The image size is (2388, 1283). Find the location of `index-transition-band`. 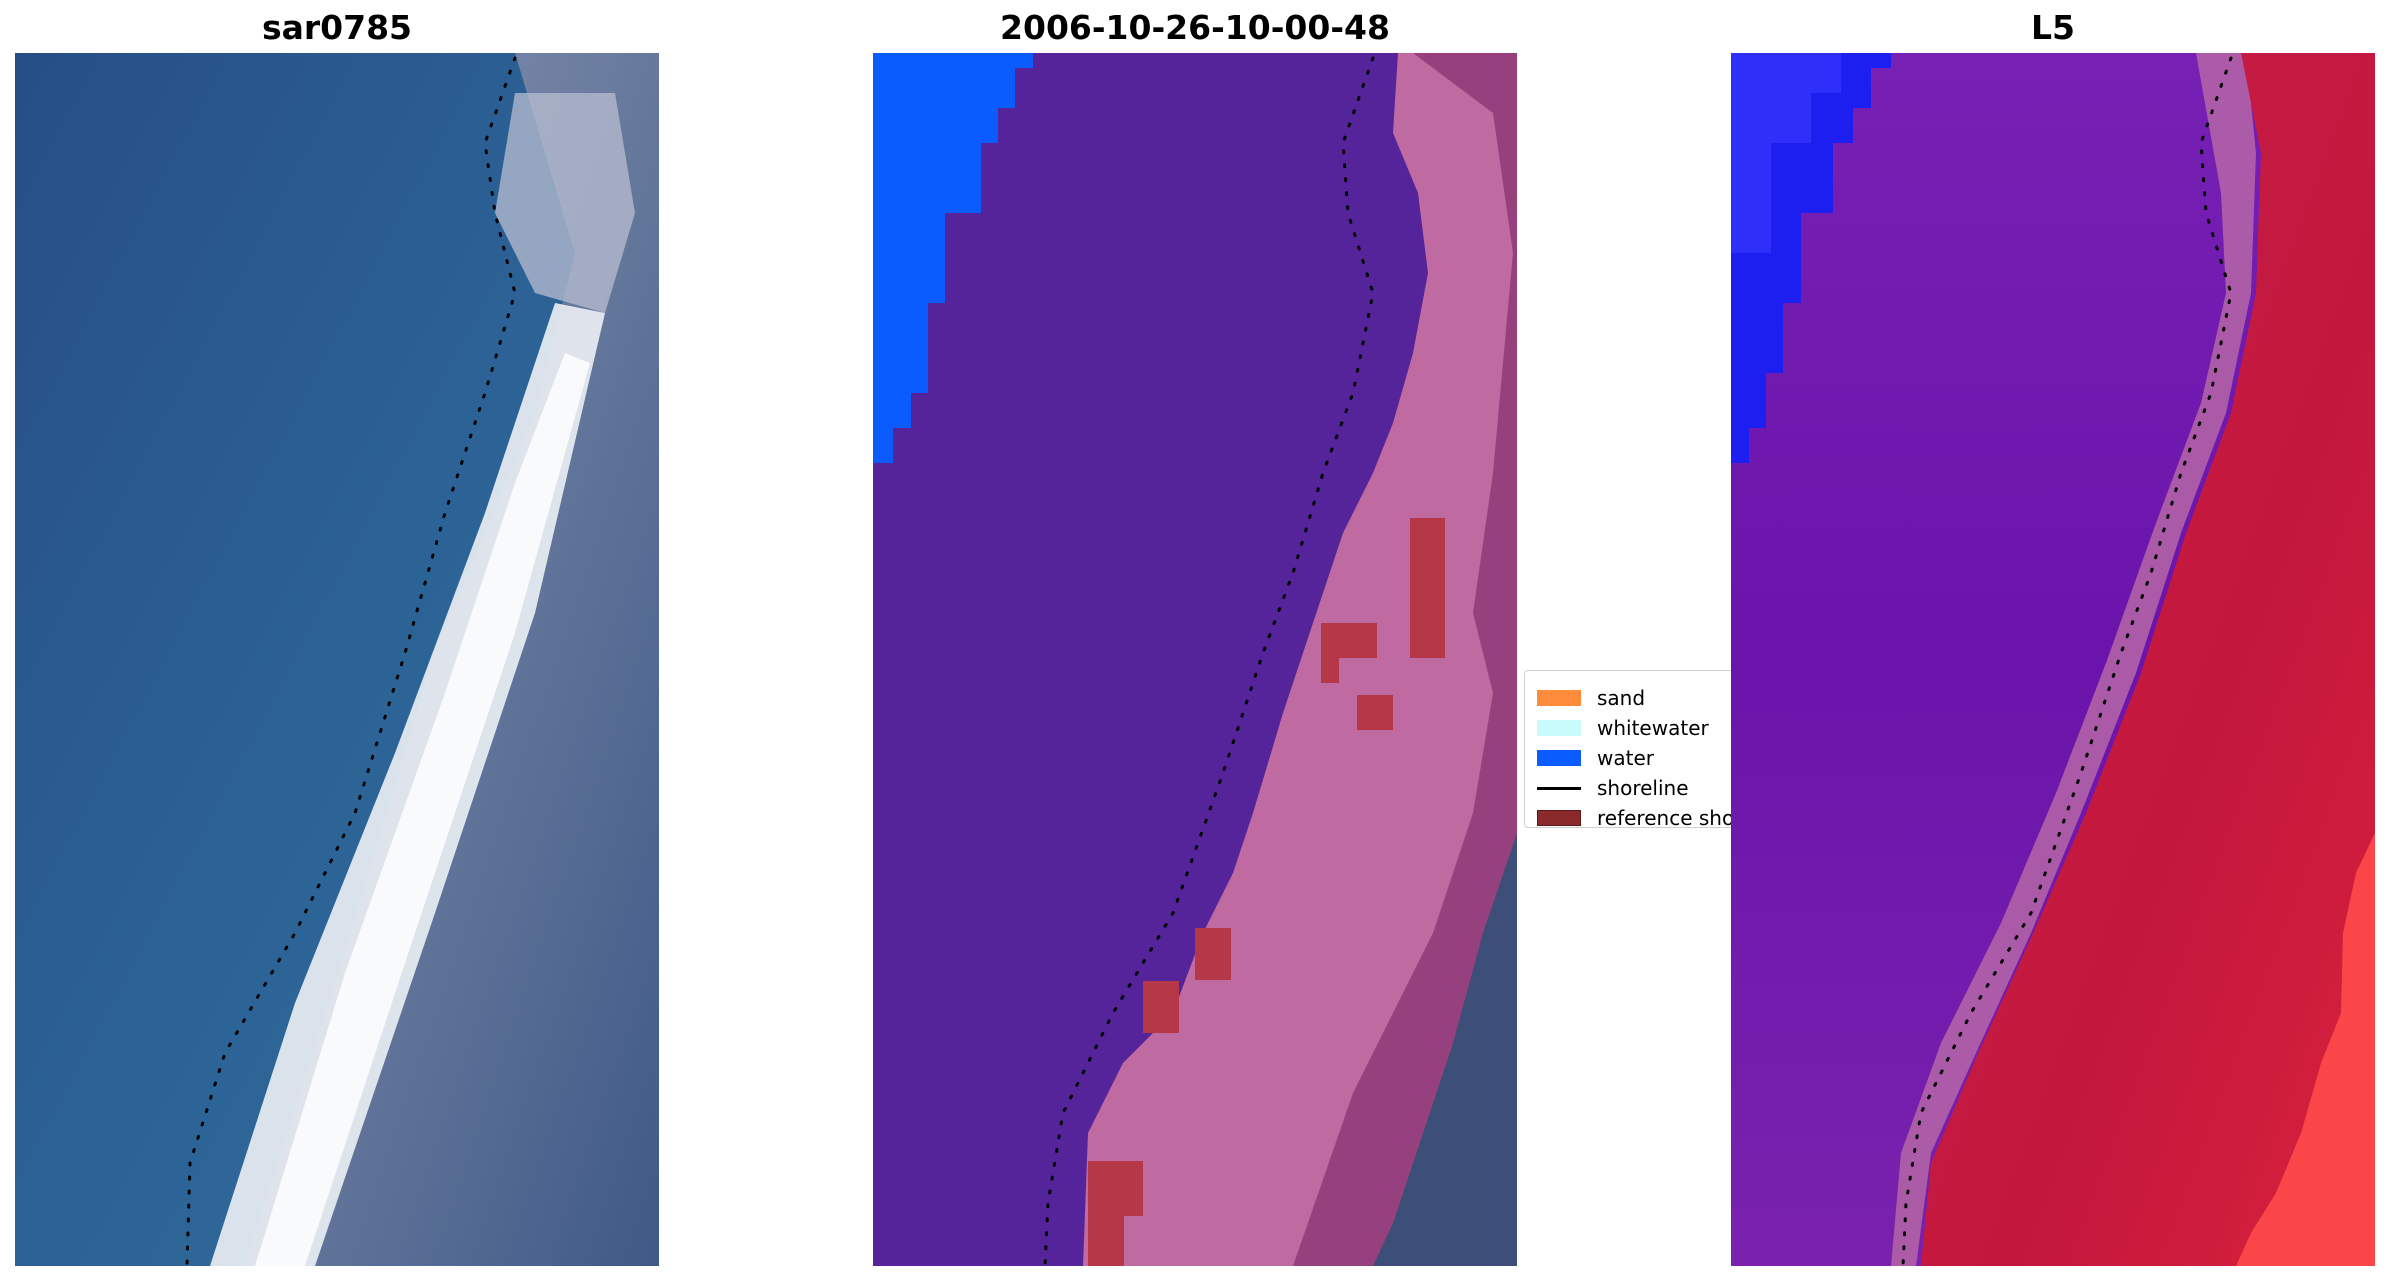

index-transition-band is located at coordinates (2073, 659).